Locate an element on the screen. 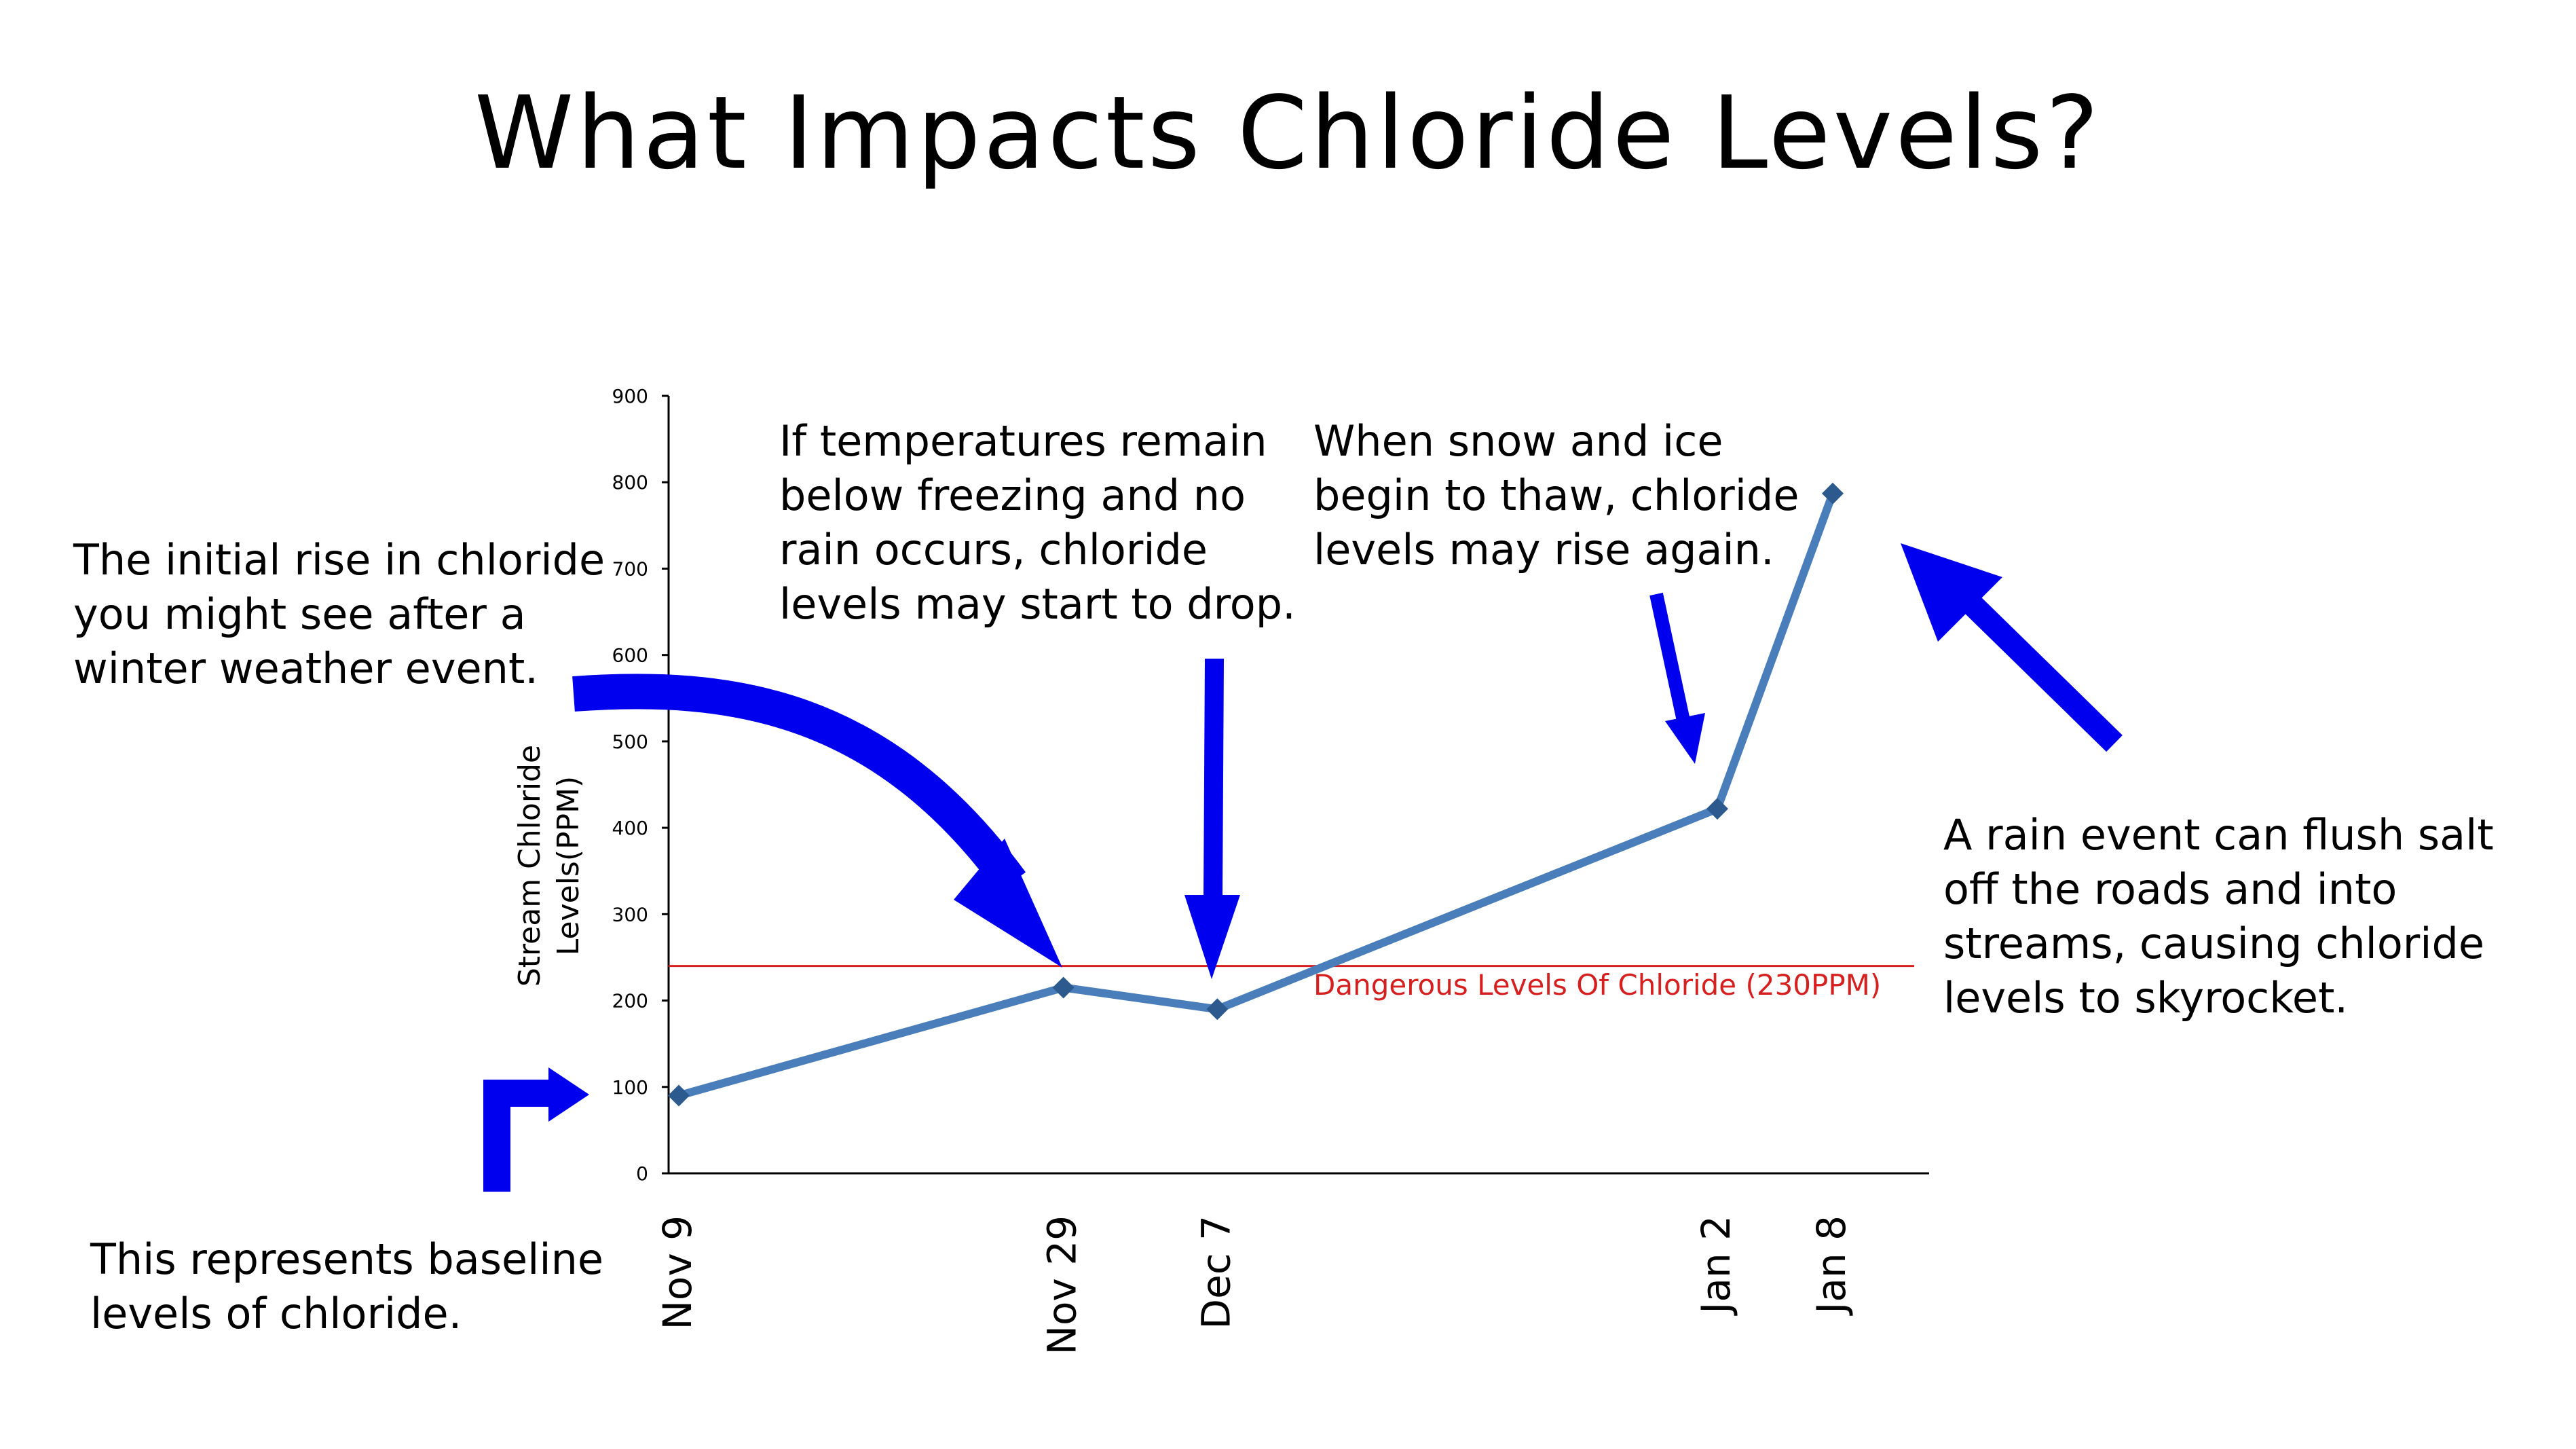  y-tick-label: 600 is located at coordinates (630, 655).